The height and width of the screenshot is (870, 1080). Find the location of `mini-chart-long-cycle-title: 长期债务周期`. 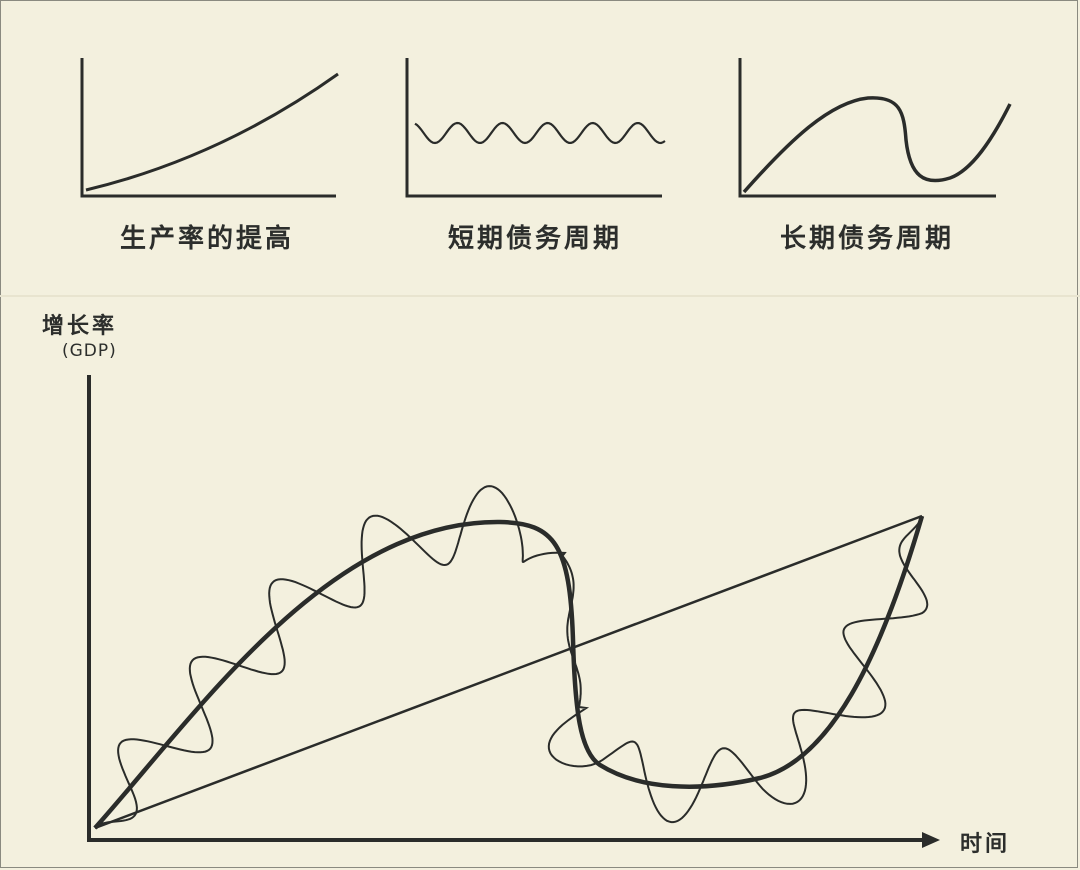

mini-chart-long-cycle-title: 长期债务周期 is located at coordinates (866, 239).